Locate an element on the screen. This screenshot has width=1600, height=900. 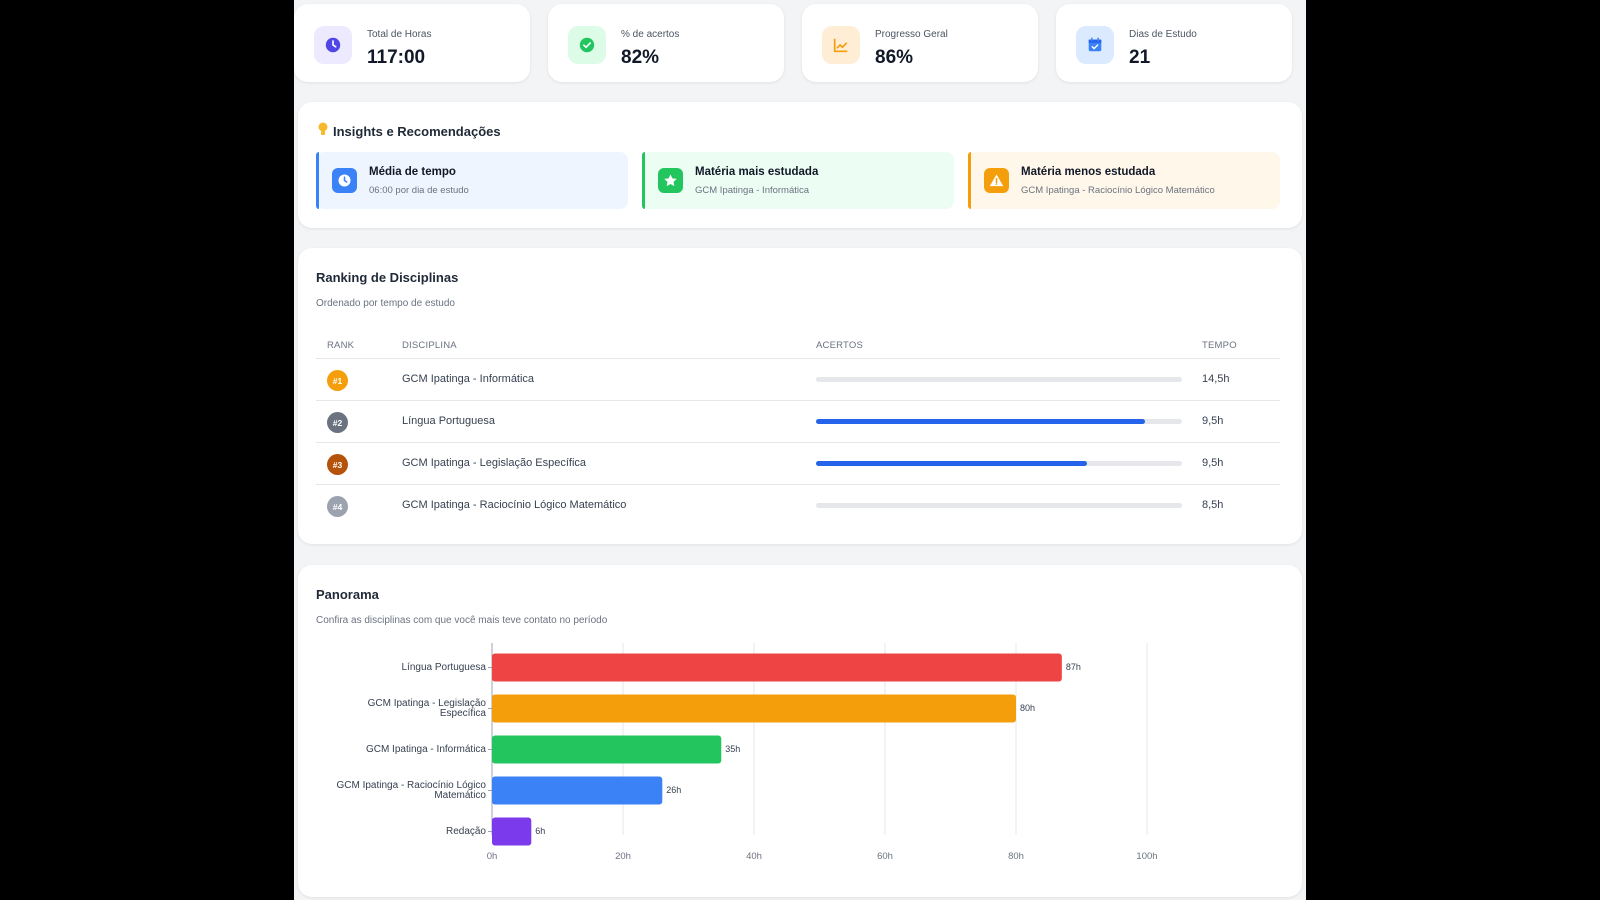
stat-value: 86% is located at coordinates (894, 57).